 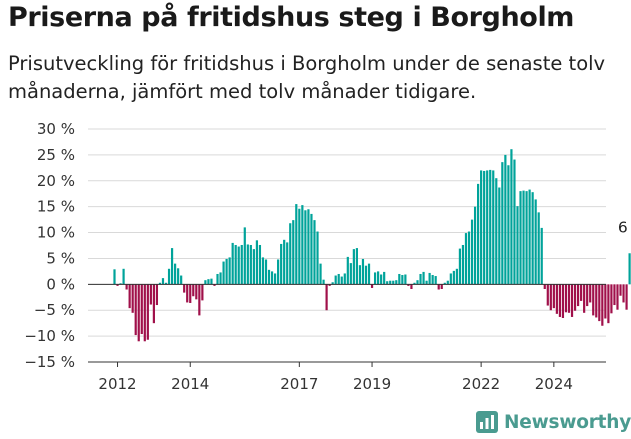 What do you see at coordinates (190, 384) in the screenshot?
I see `x-tick-label: 2014` at bounding box center [190, 384].